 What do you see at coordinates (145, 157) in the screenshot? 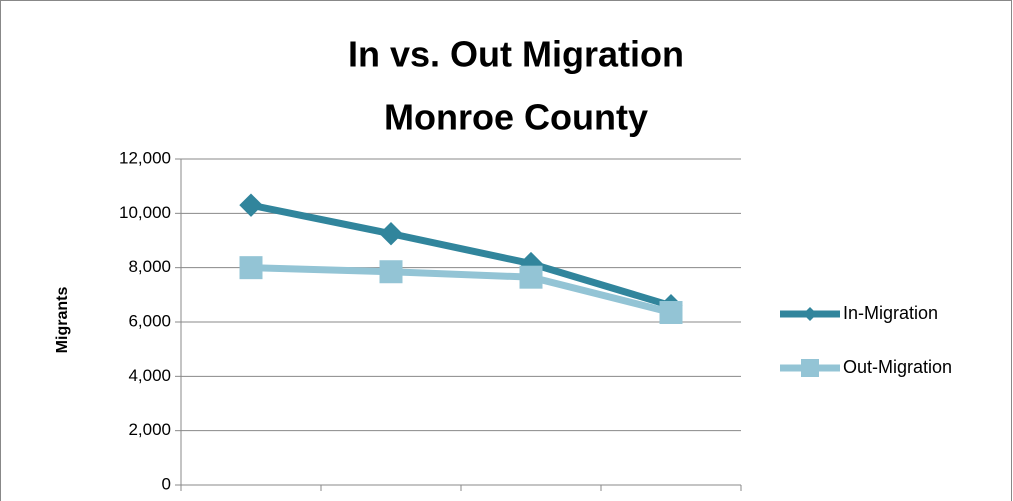
I see `y-tick-label: 12,000` at bounding box center [145, 157].